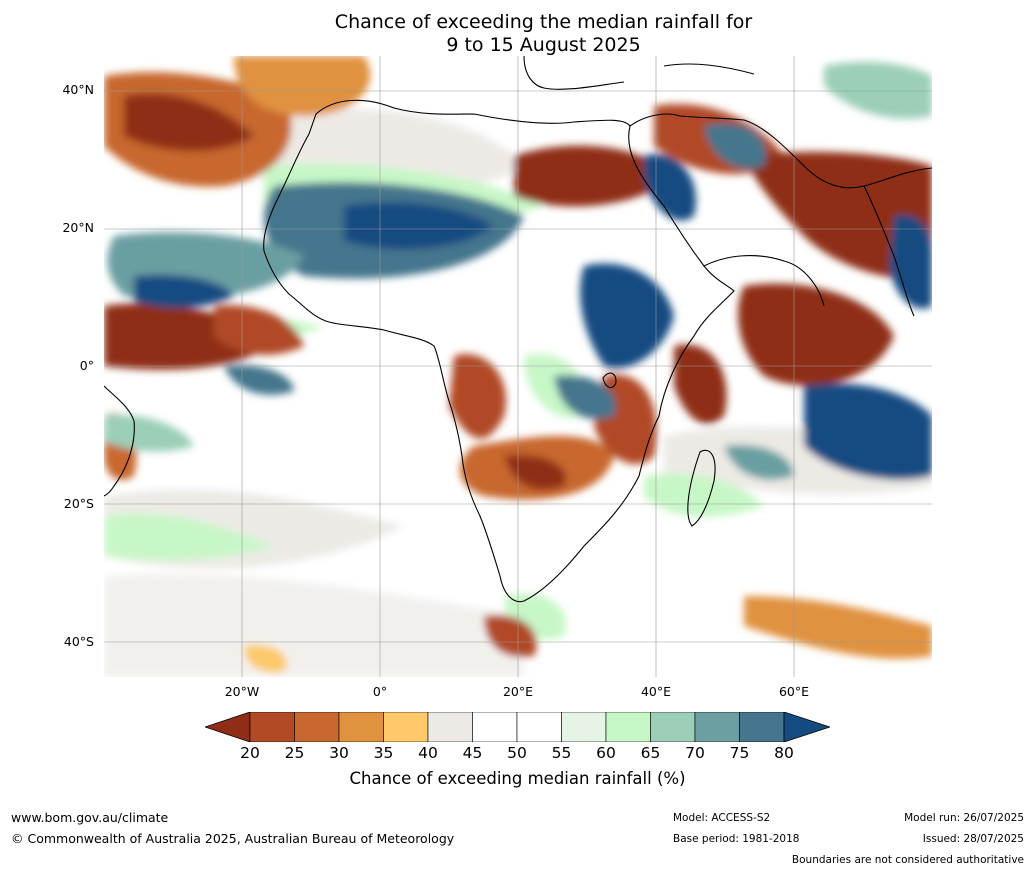 This screenshot has height=873, width=1035. Describe the element at coordinates (78, 503) in the screenshot. I see `lat-label-20s: 20°S` at that location.